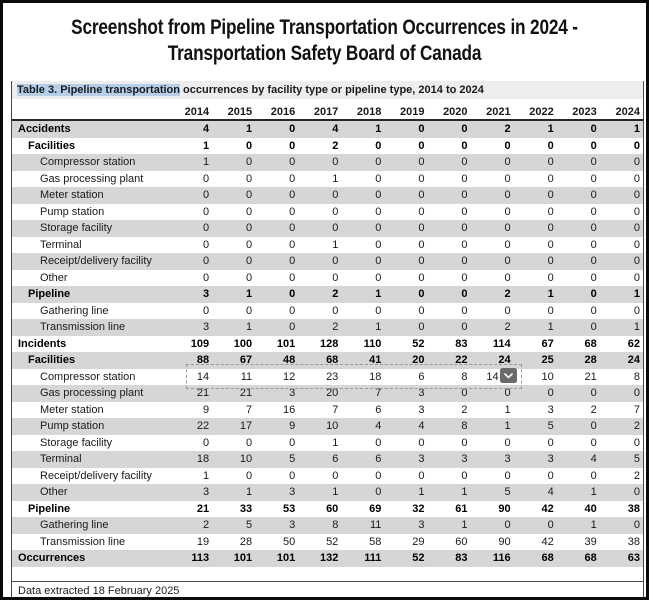 The width and height of the screenshot is (649, 600). What do you see at coordinates (372, 343) in the screenshot?
I see `cell-2018: 110` at bounding box center [372, 343].